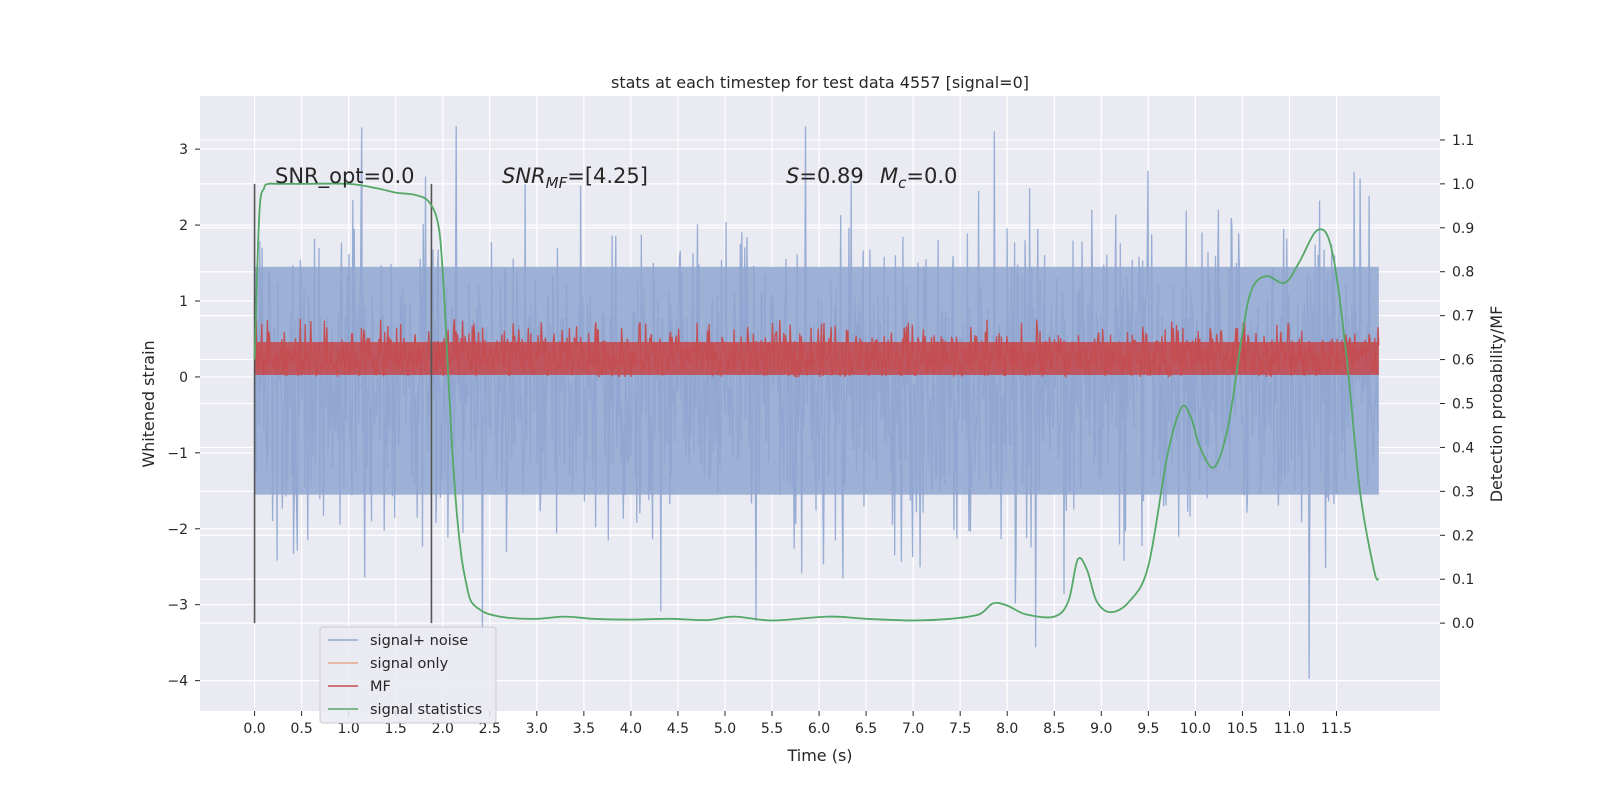 The width and height of the screenshot is (1600, 800). What do you see at coordinates (1463, 492) in the screenshot?
I see `y2-tick-label: 0.3` at bounding box center [1463, 492].